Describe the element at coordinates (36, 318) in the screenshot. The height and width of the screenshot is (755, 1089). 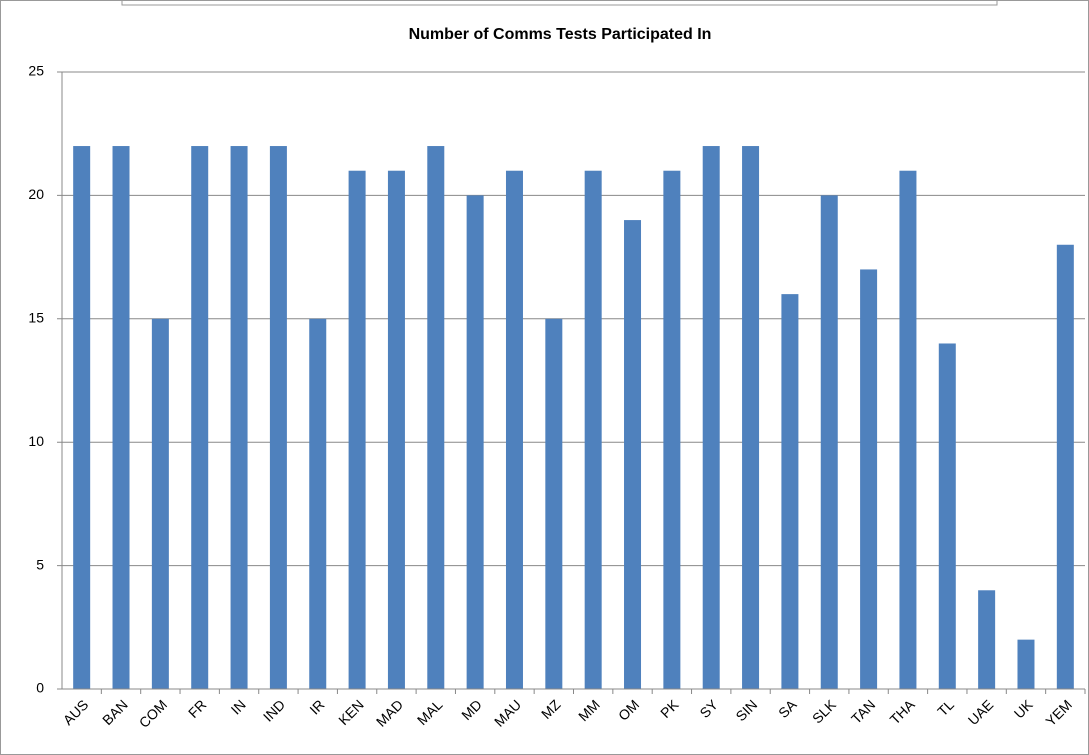
I see `y-tick-label: 15` at that location.